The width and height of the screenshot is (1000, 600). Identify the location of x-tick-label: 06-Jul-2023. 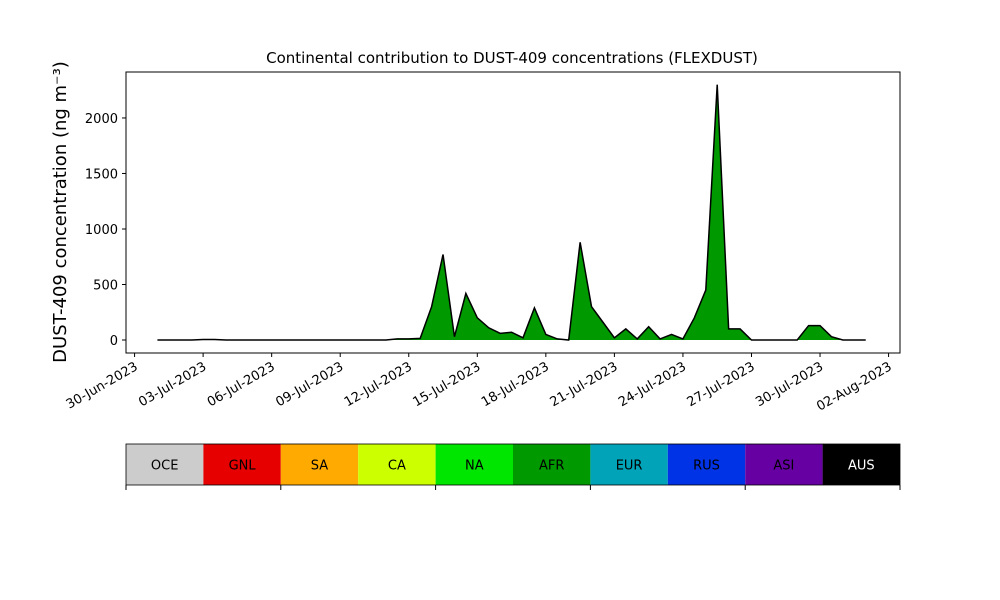
(241, 384).